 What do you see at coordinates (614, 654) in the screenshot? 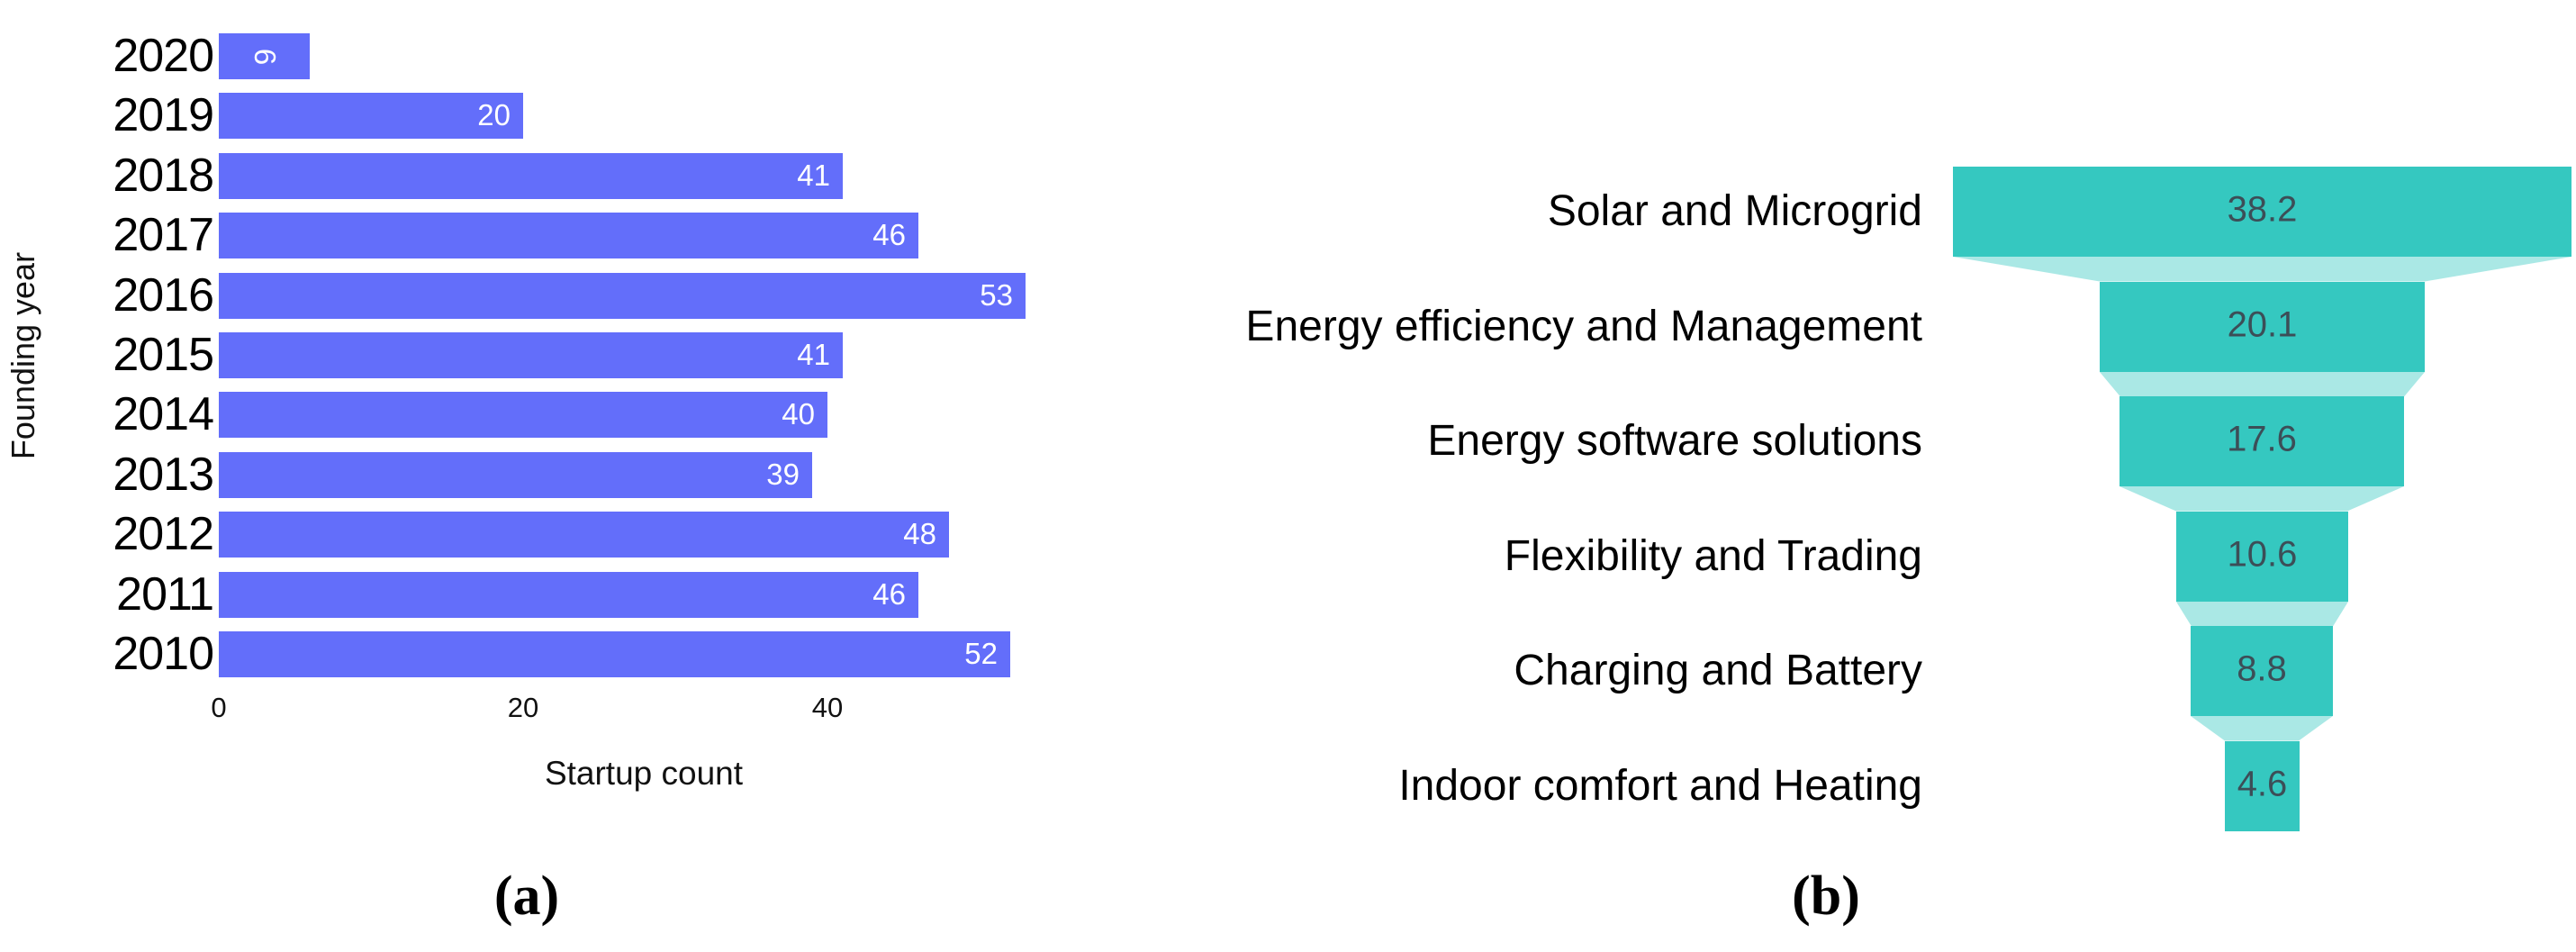
I see `bar: 52` at bounding box center [614, 654].